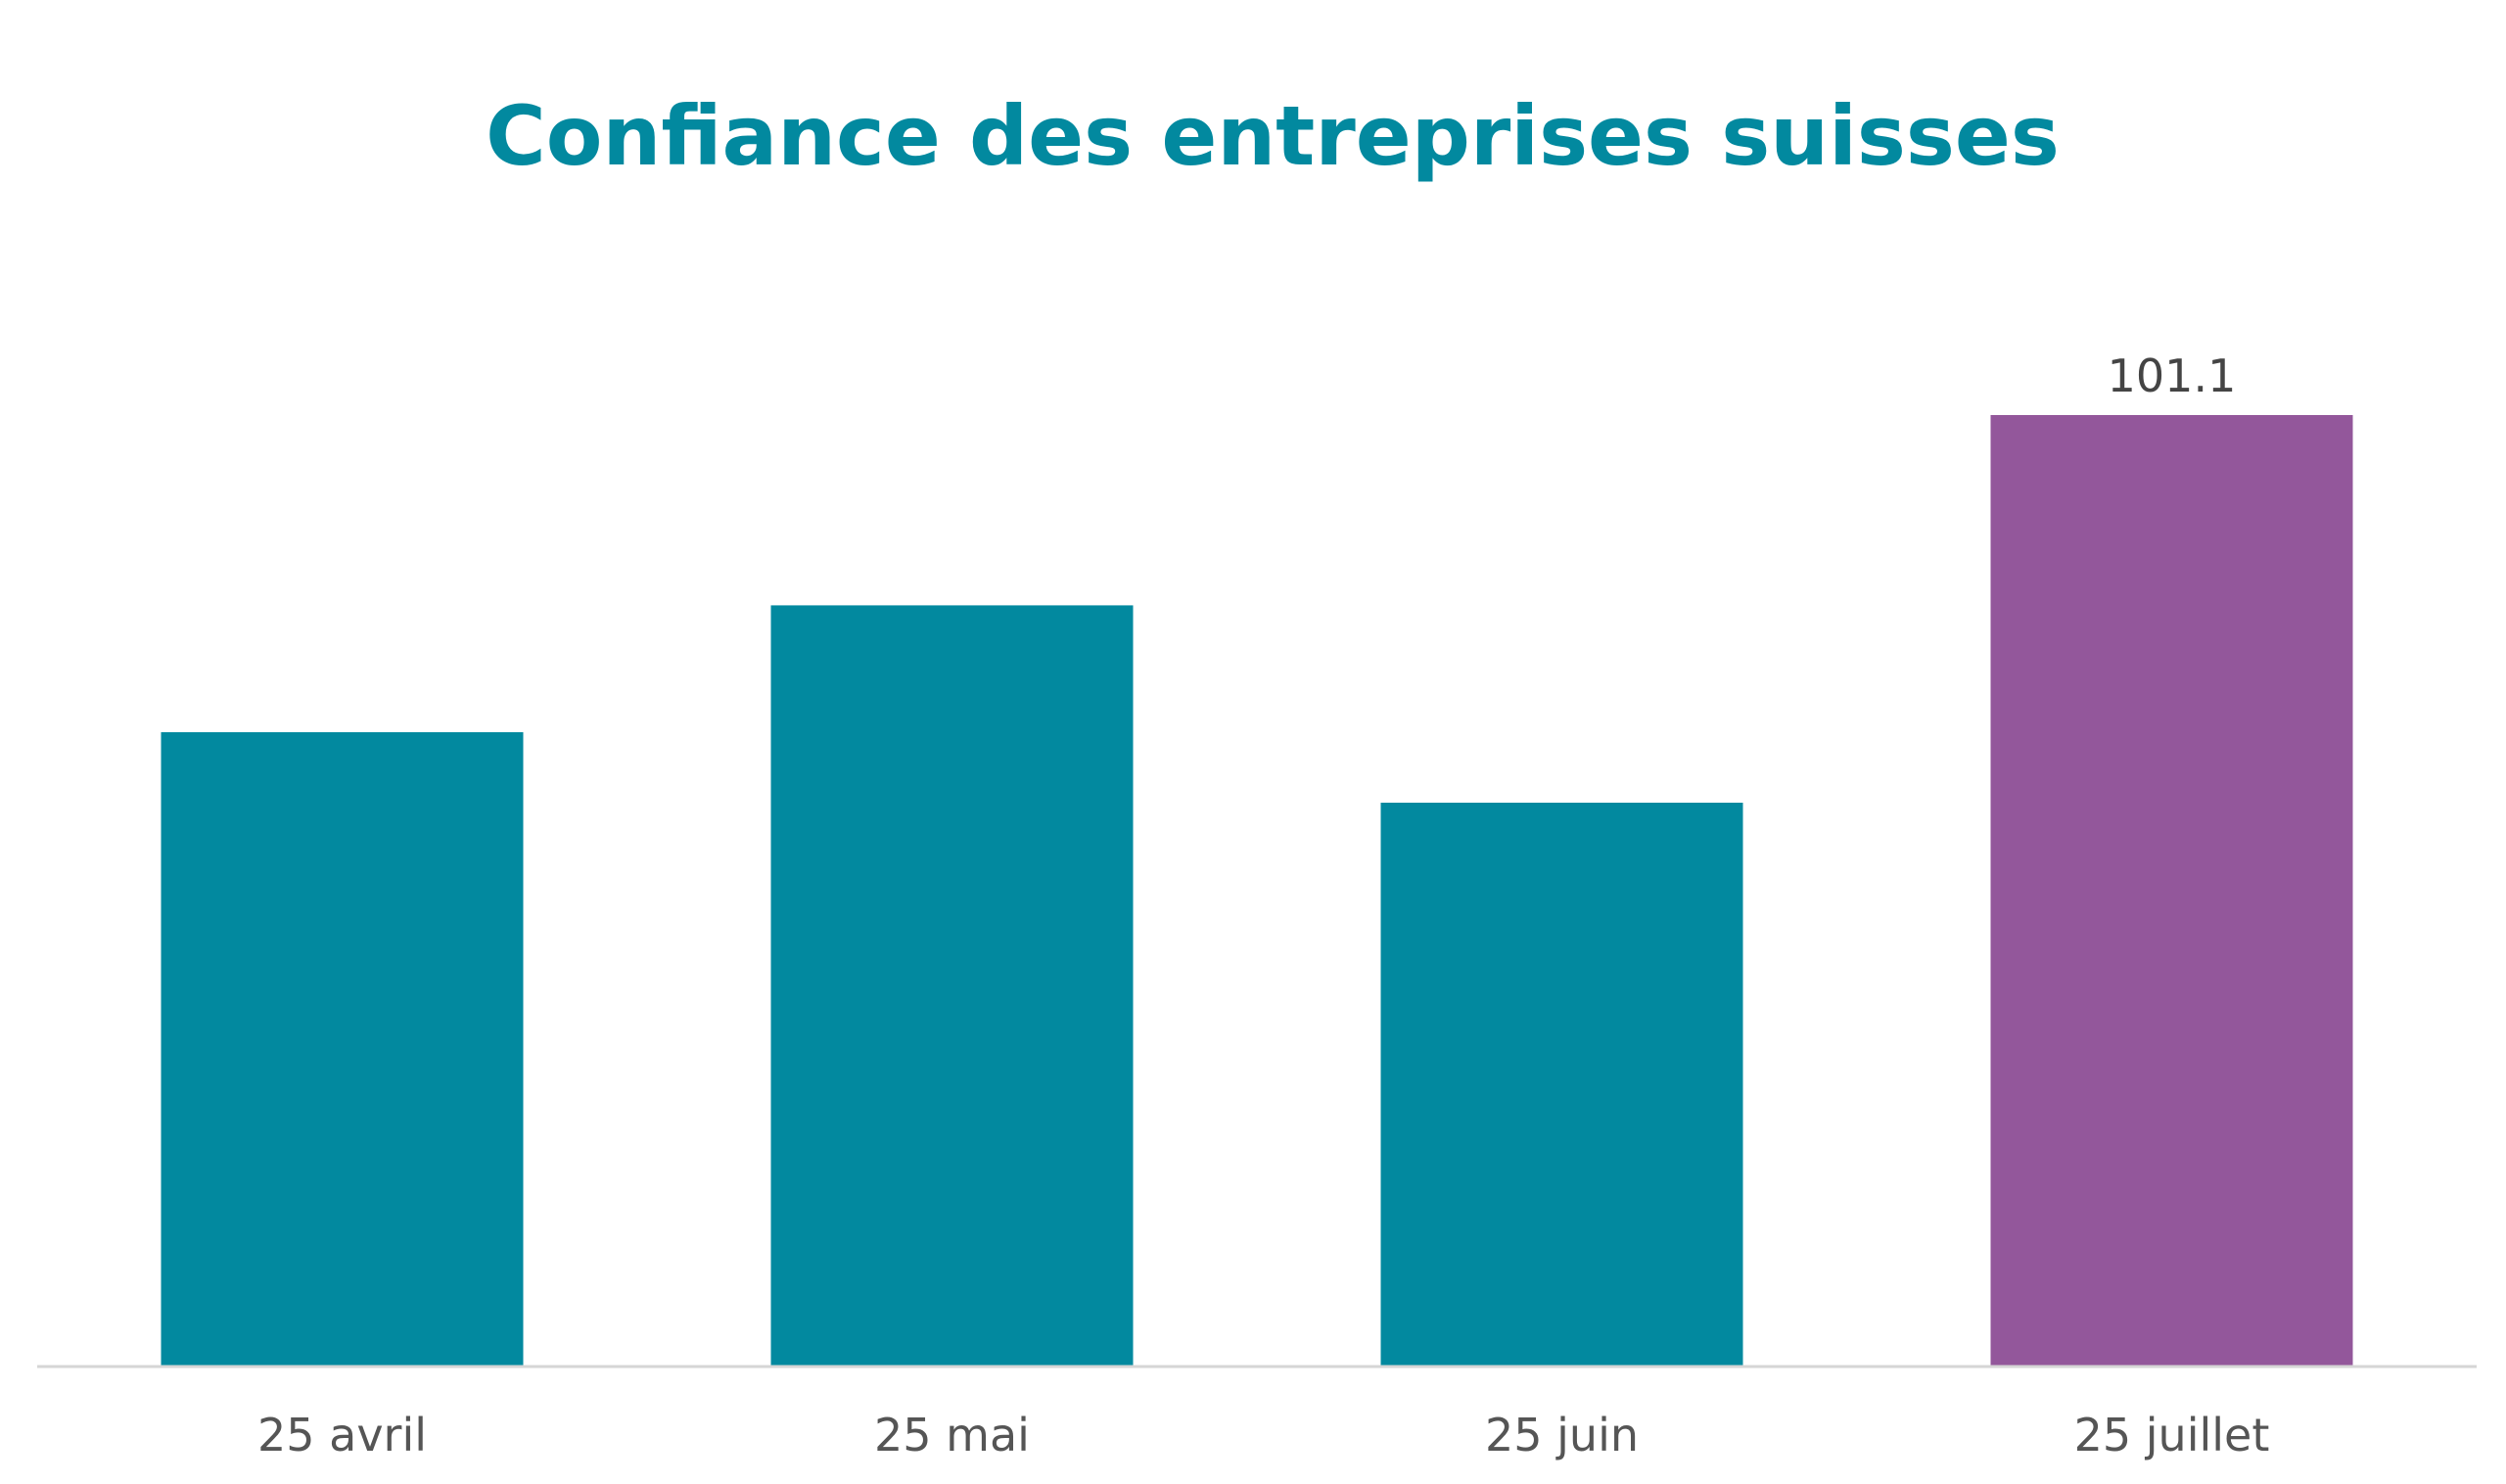 The height and width of the screenshot is (1484, 2506). Describe the element at coordinates (952, 1435) in the screenshot. I see `x-tick-label-2: 25 mai` at that location.